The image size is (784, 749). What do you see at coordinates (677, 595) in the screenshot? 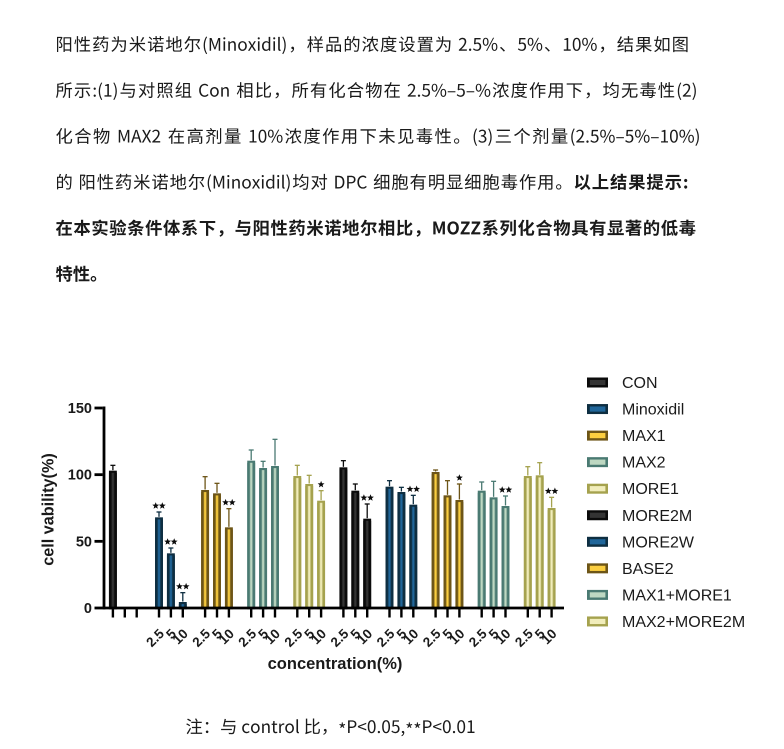
I see `svg-text: MAX1+MORE1` at bounding box center [677, 595].